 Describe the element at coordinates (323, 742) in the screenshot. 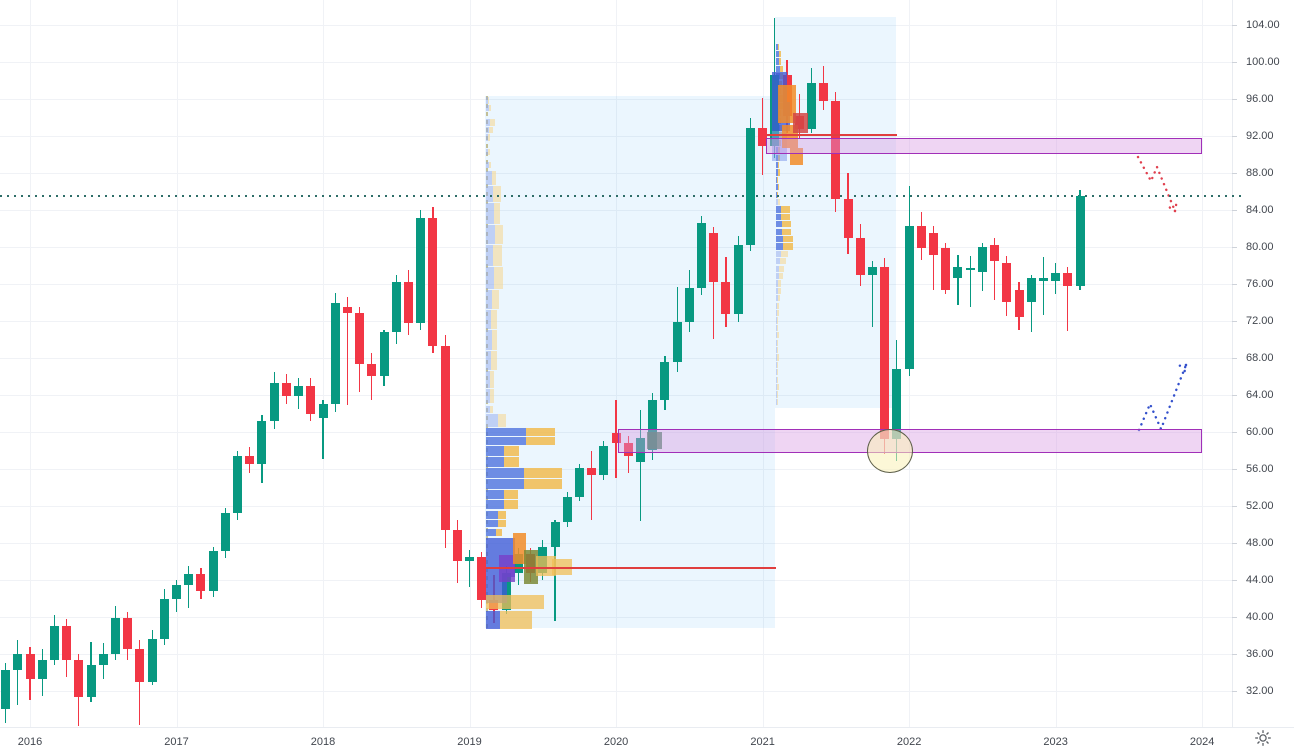

I see `x-axis-label: 2018` at that location.